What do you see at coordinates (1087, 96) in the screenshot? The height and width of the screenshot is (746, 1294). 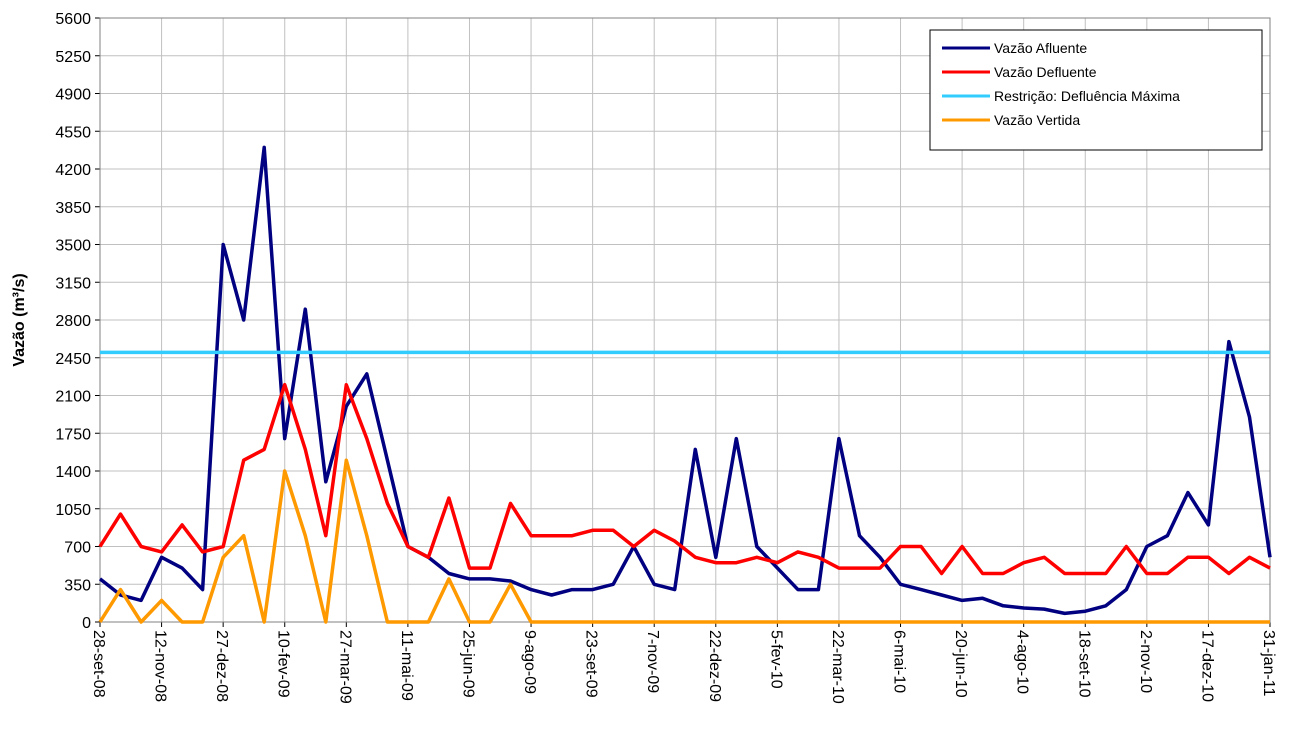 I see `legend-label: Restrição: Defluência Máxima` at bounding box center [1087, 96].